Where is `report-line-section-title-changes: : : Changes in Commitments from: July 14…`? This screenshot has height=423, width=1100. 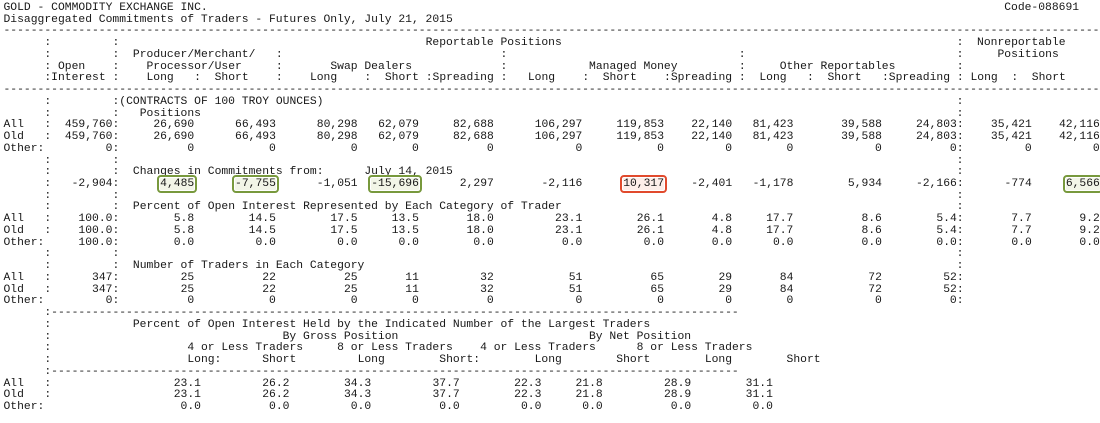
report-line-section-title-changes: : : Changes in Commitments from: July 14… is located at coordinates (504, 172).